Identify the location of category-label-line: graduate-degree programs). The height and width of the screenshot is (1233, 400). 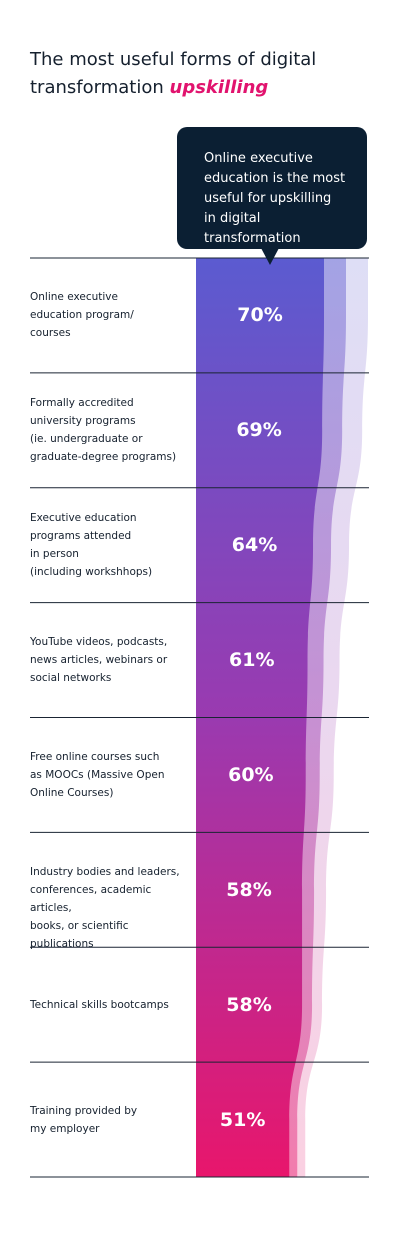
(103, 457).